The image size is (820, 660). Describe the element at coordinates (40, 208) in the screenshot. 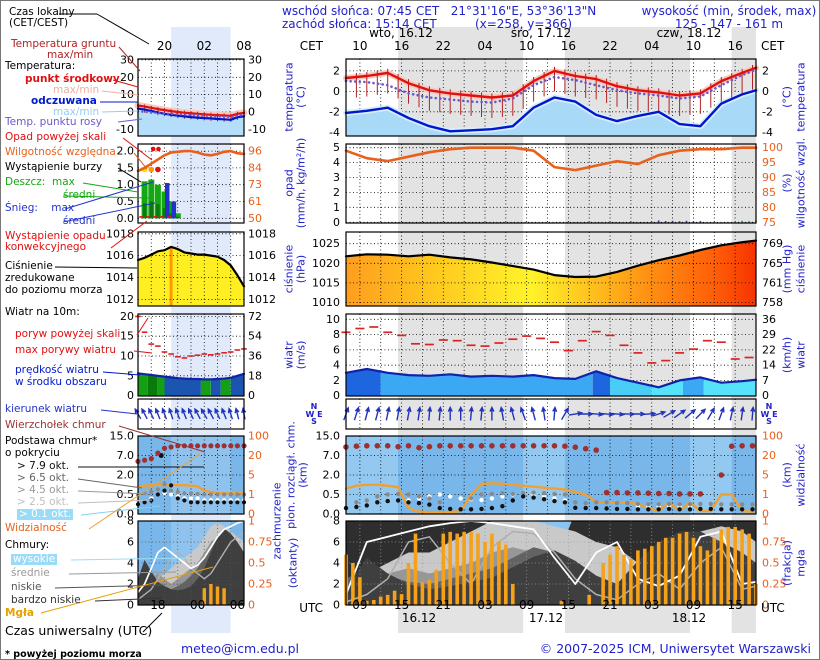

I see `legend-snieg-max: Śnieg: max` at that location.